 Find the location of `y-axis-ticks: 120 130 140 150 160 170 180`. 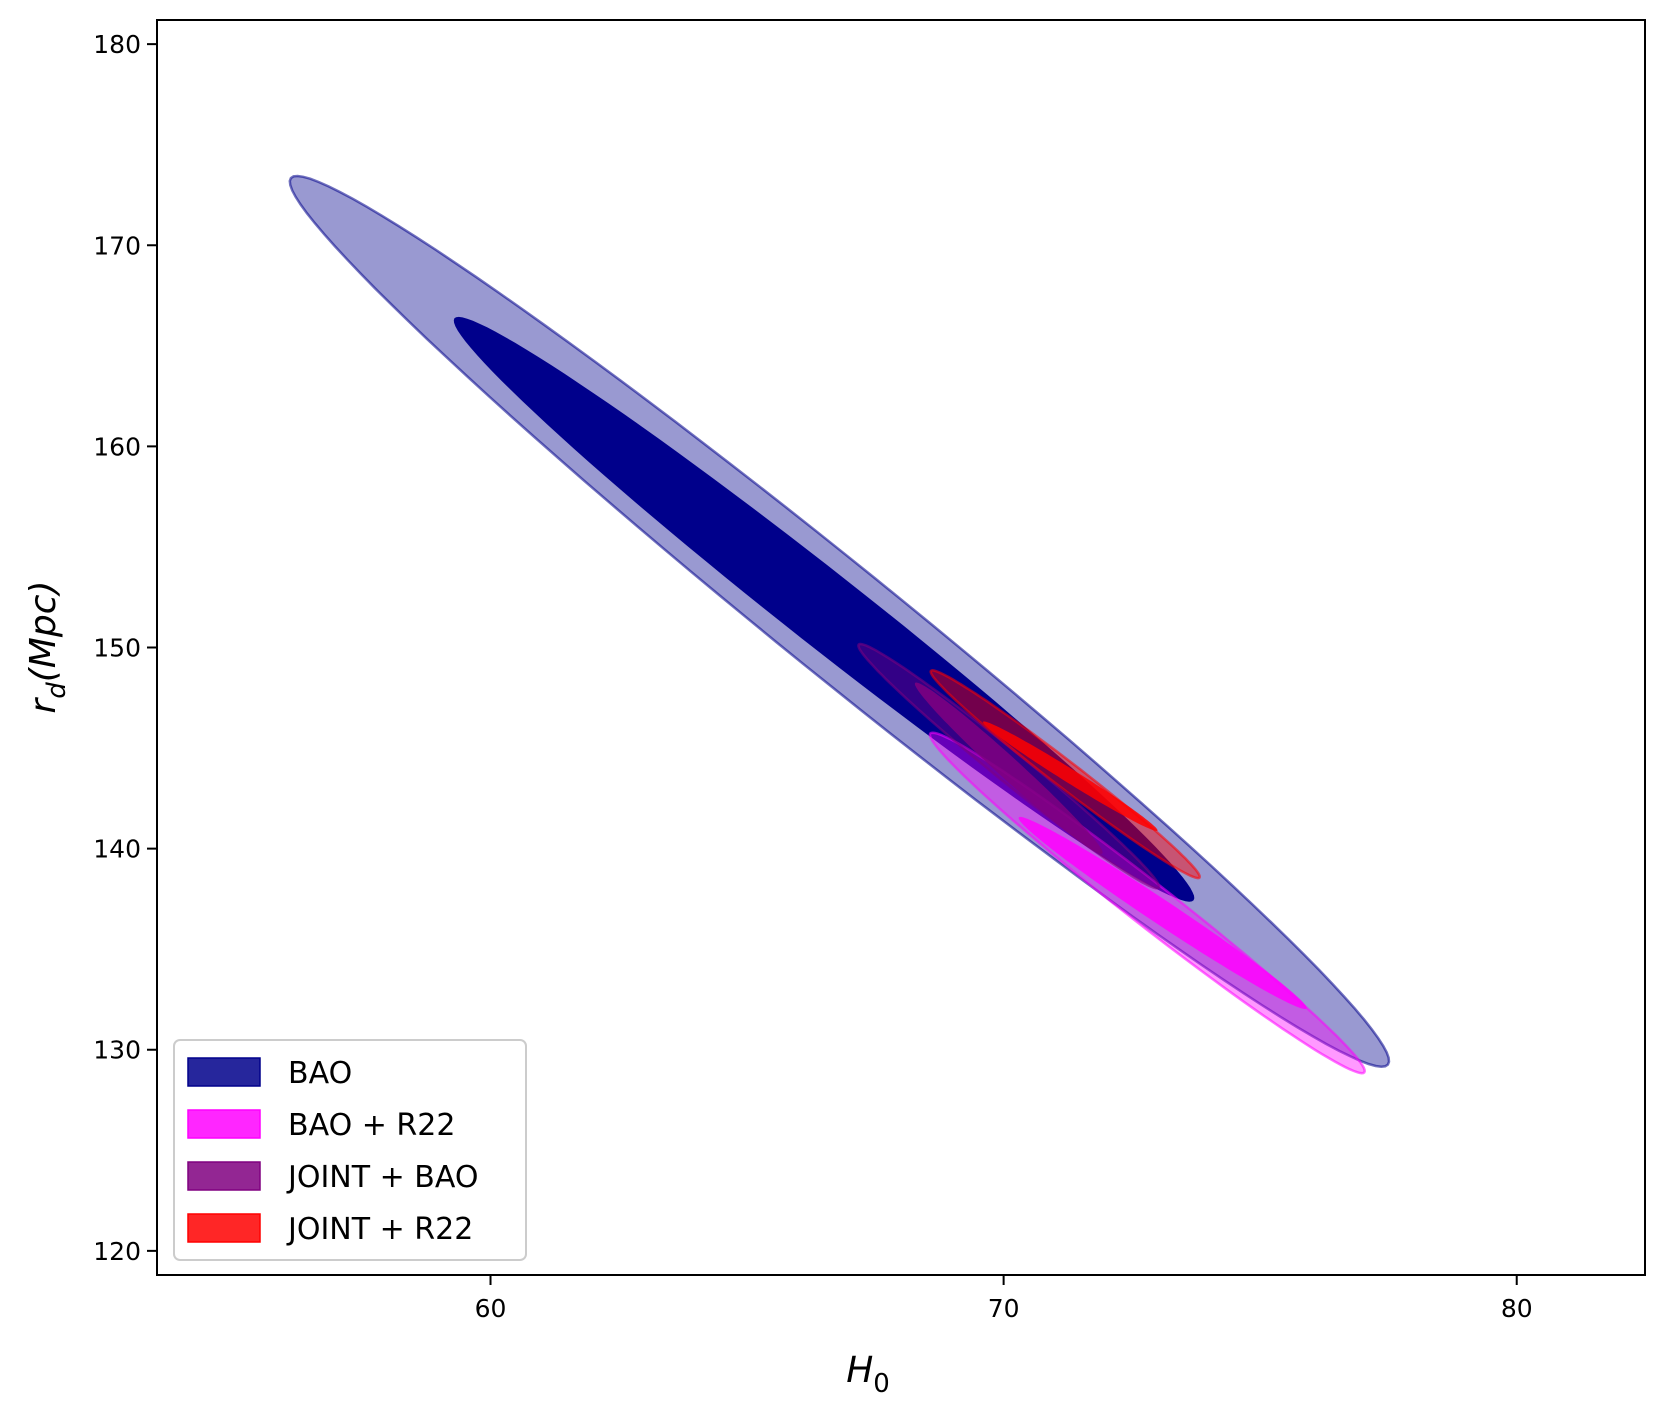

y-axis-ticks: 120 130 140 150 160 170 180 is located at coordinates (125, 648).